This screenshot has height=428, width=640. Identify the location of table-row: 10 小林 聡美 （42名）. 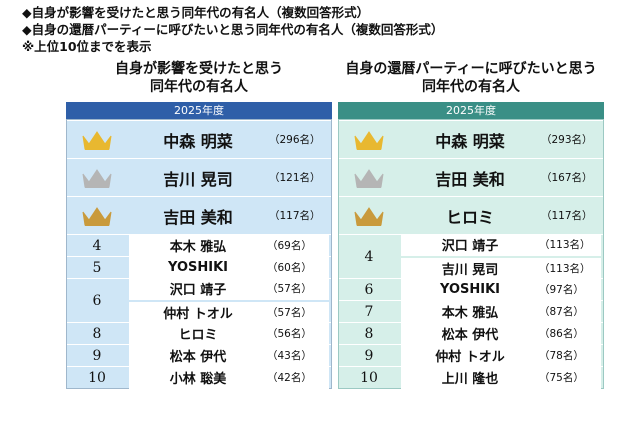
(199, 377).